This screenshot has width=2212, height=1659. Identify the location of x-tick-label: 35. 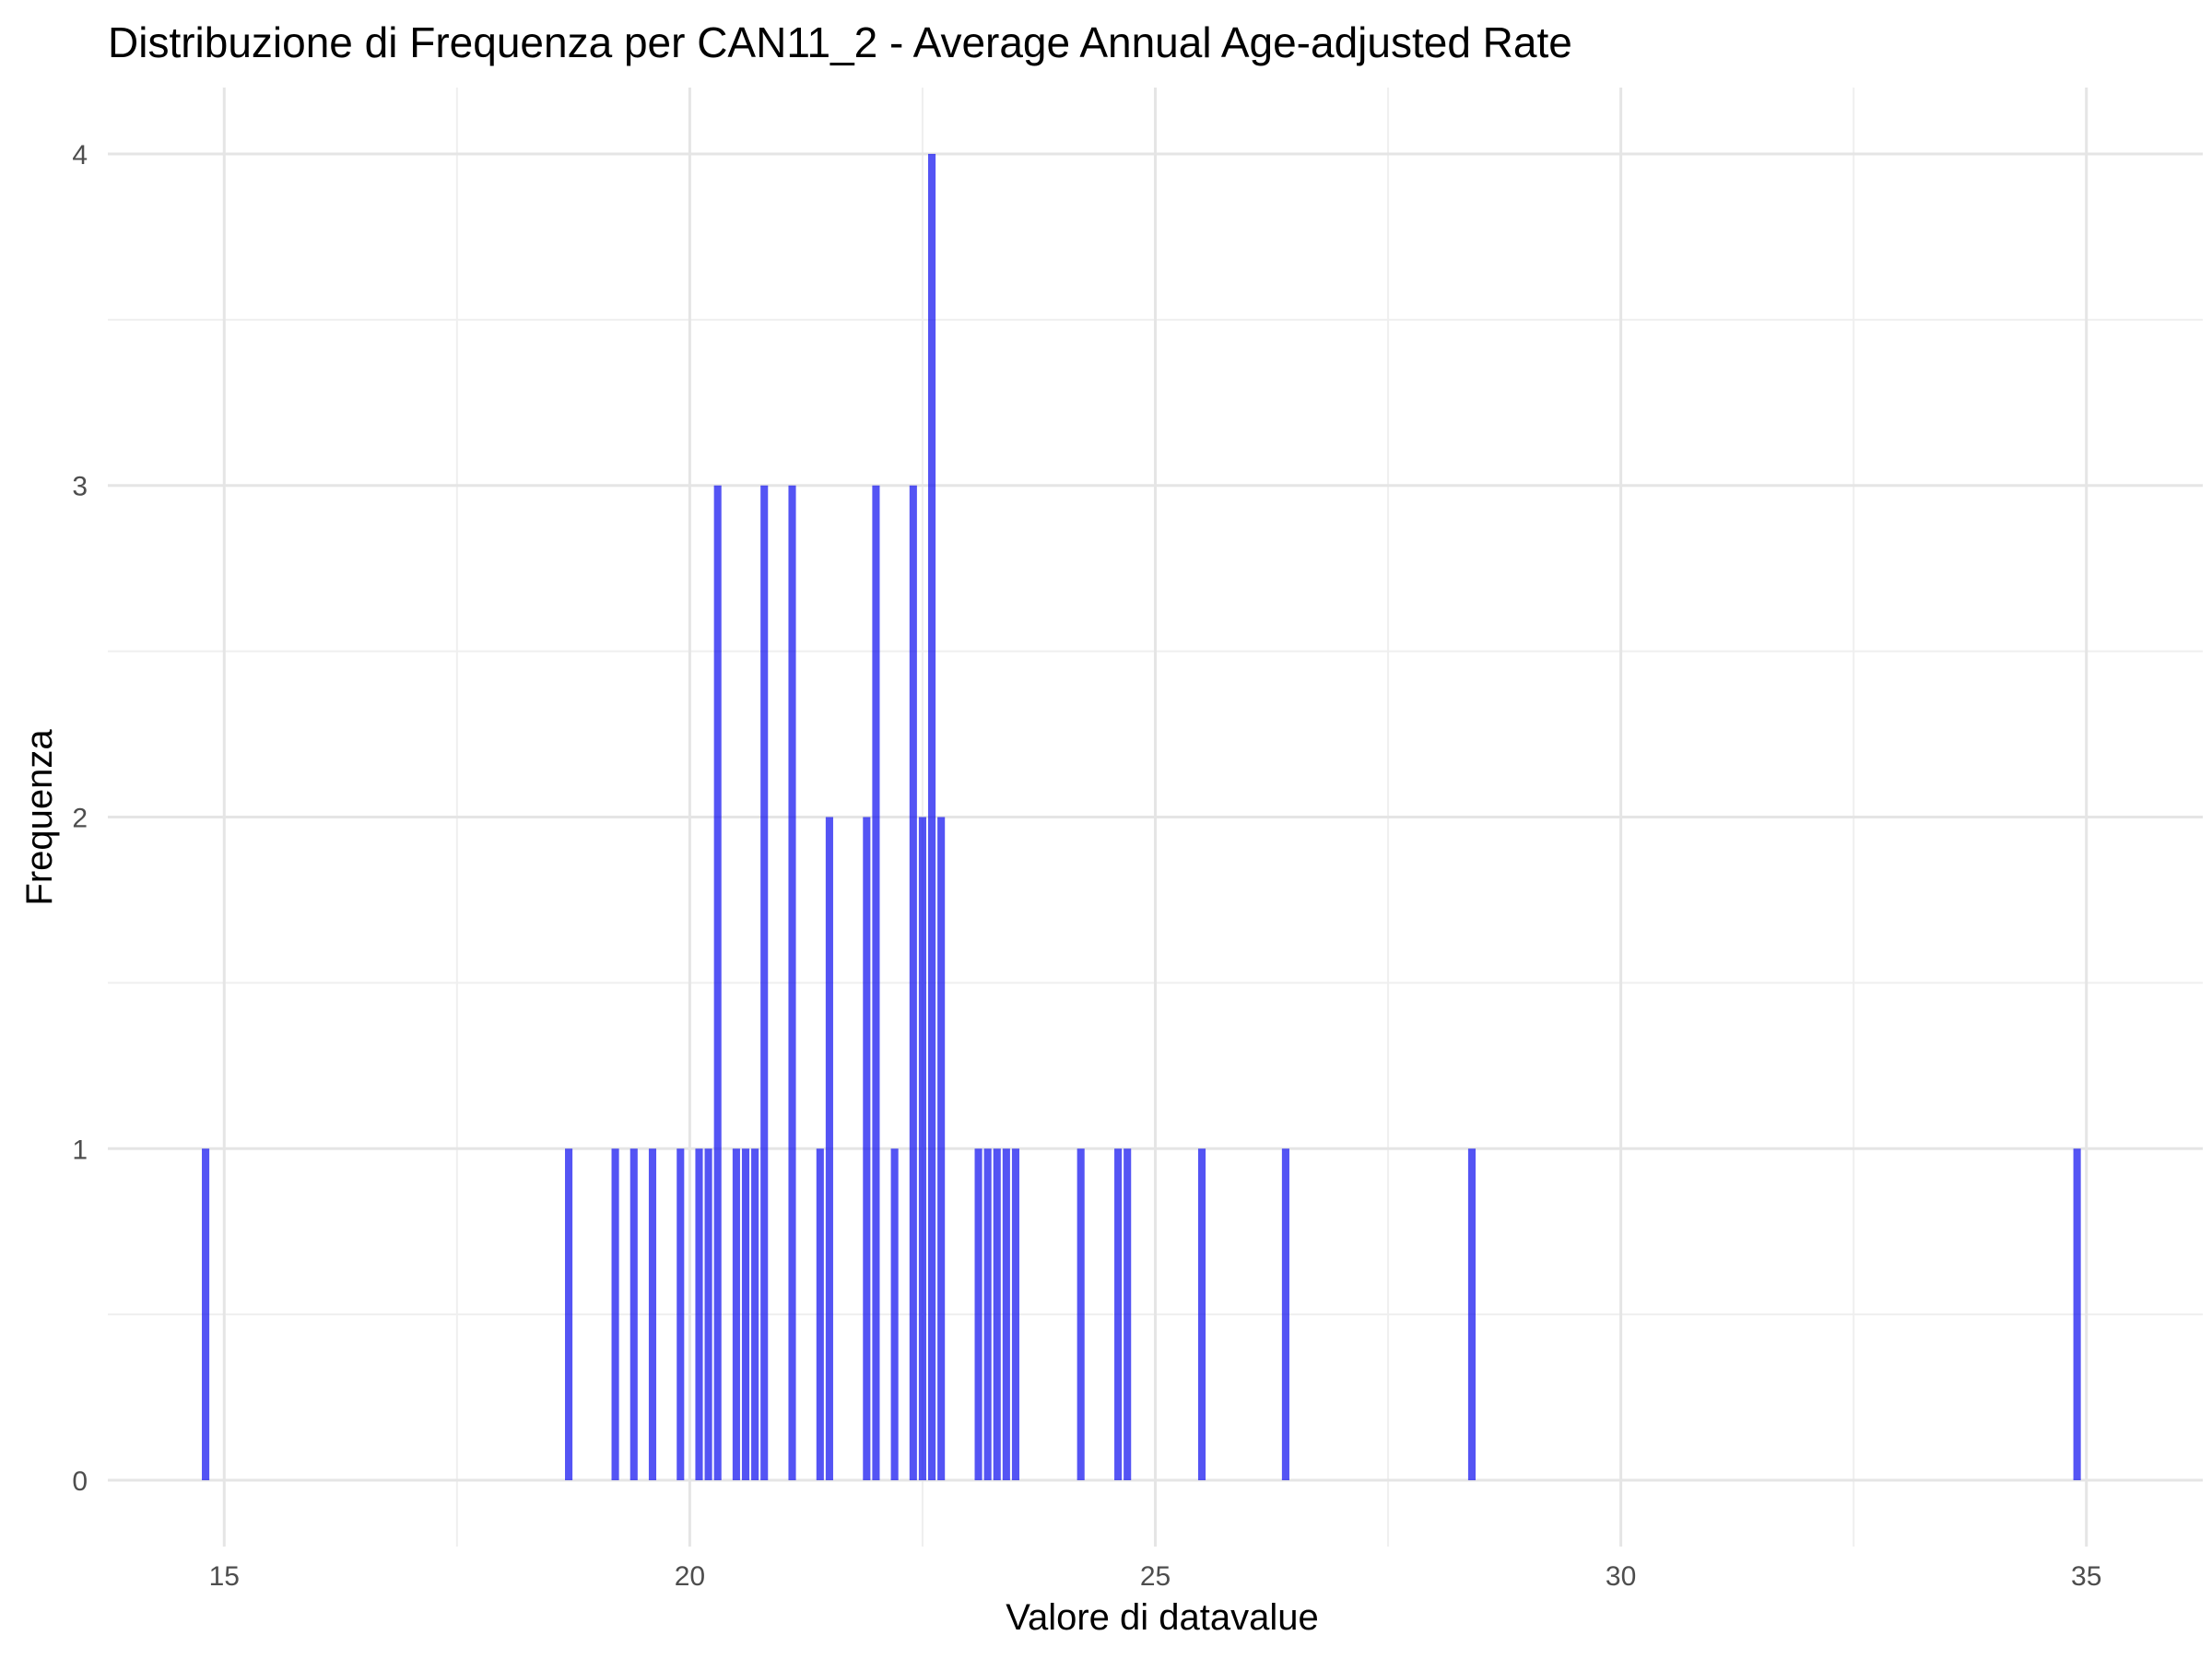
(2086, 1576).